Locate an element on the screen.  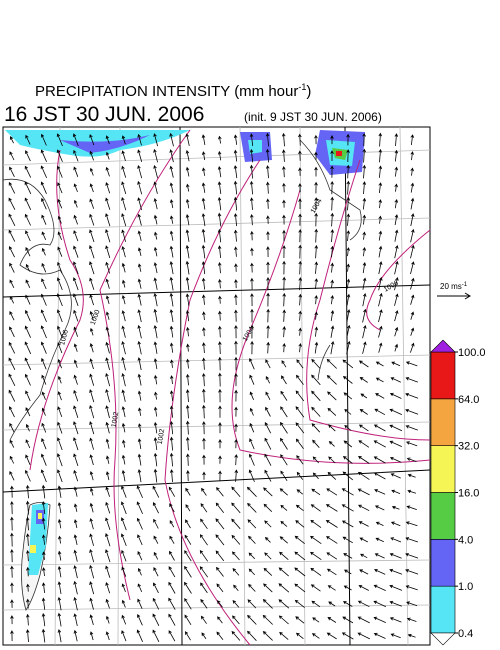
colorbar-label: 0.4 is located at coordinates (465, 634).